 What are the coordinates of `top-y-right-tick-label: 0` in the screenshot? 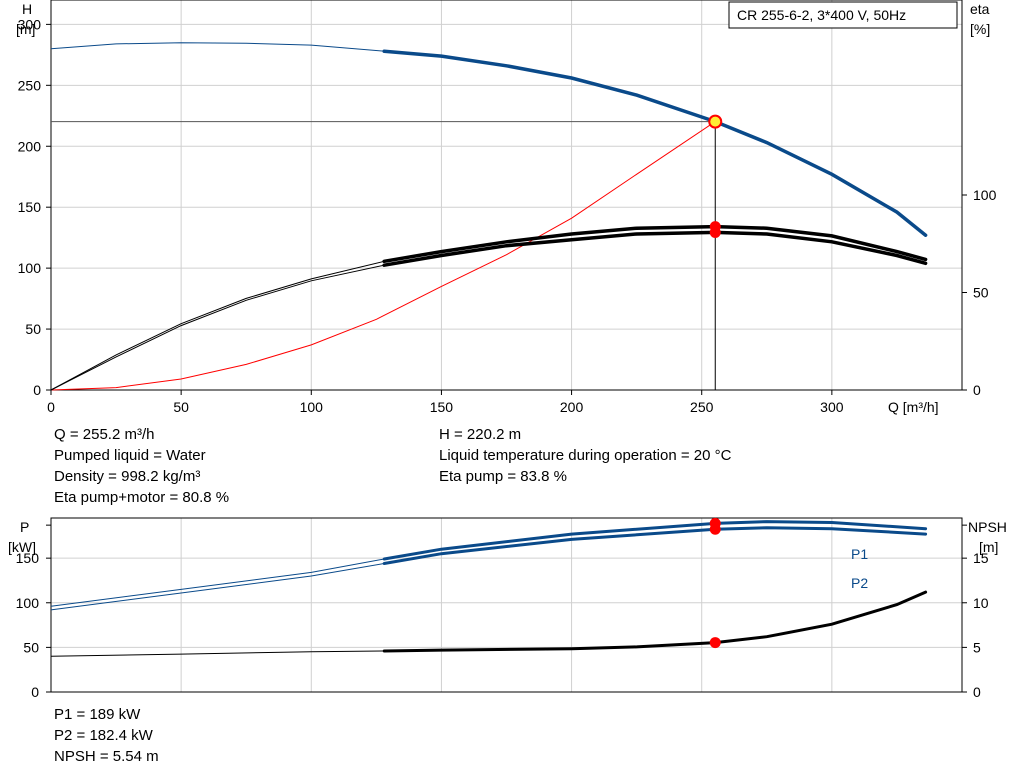 It's located at (977, 390).